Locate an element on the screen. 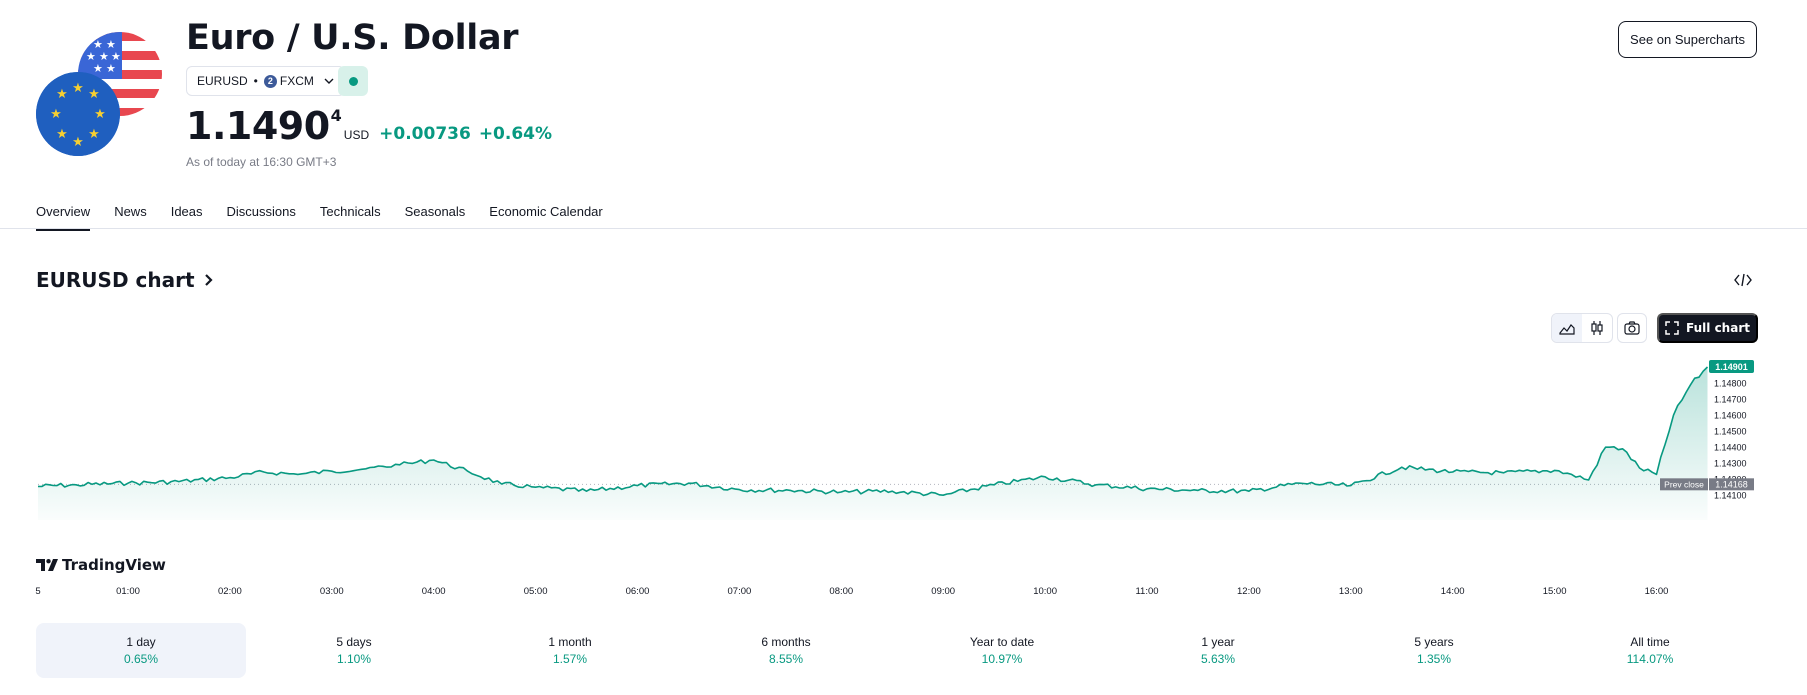  candles-icon is located at coordinates (1597, 328).